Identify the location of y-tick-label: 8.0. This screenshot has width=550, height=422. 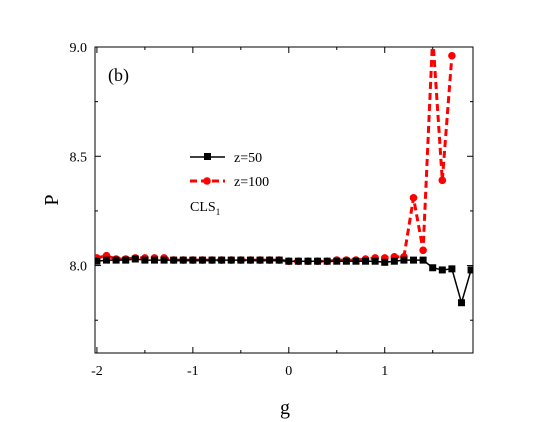
(79, 267).